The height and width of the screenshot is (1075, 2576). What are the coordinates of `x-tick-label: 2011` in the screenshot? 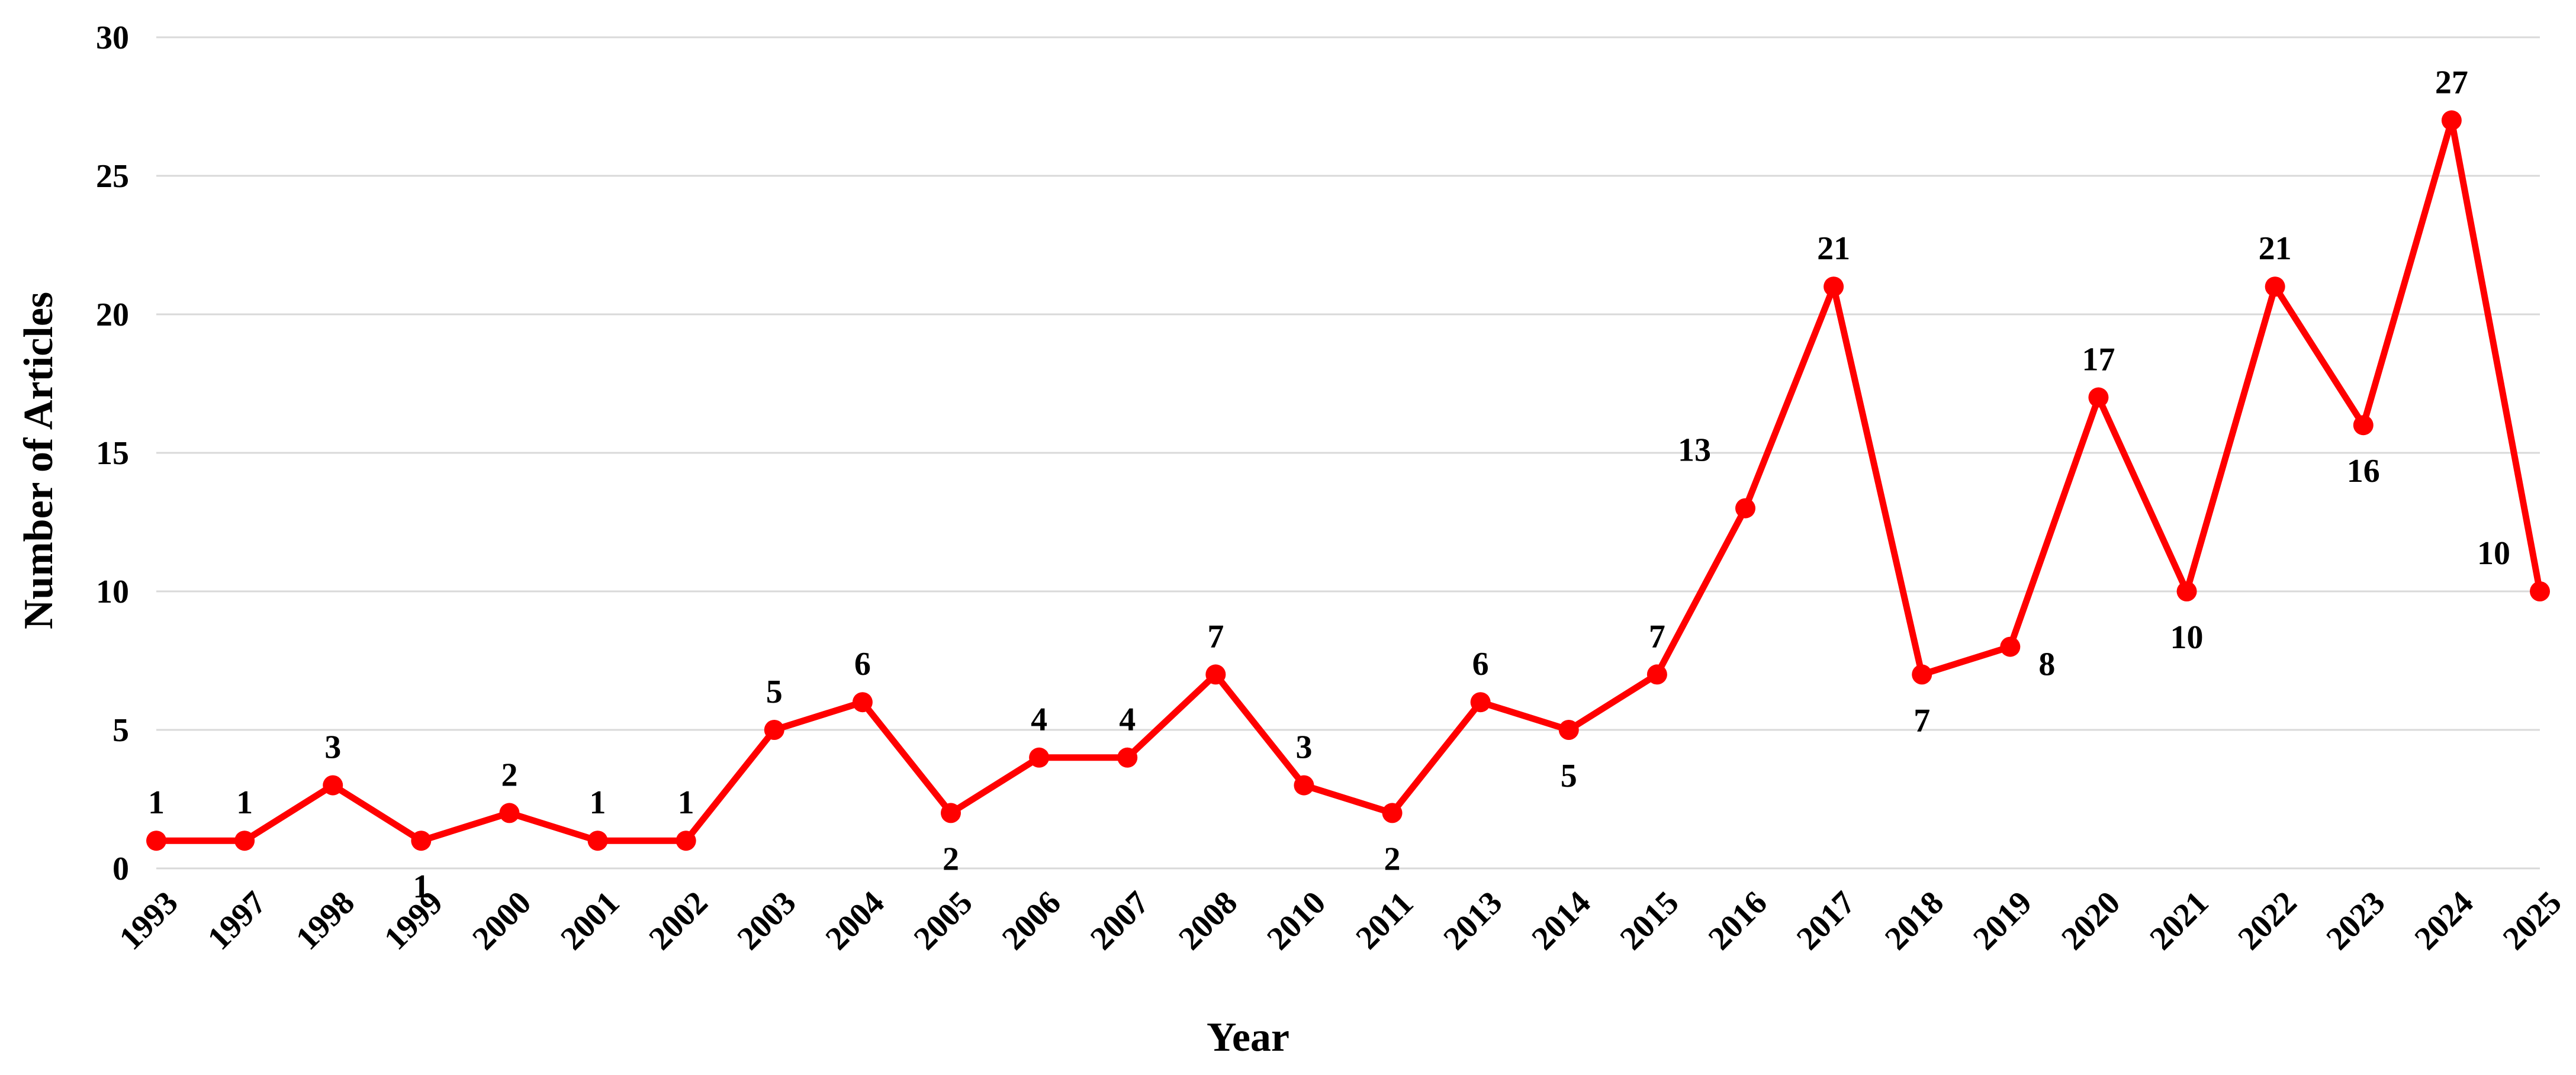 It's located at (1384, 921).